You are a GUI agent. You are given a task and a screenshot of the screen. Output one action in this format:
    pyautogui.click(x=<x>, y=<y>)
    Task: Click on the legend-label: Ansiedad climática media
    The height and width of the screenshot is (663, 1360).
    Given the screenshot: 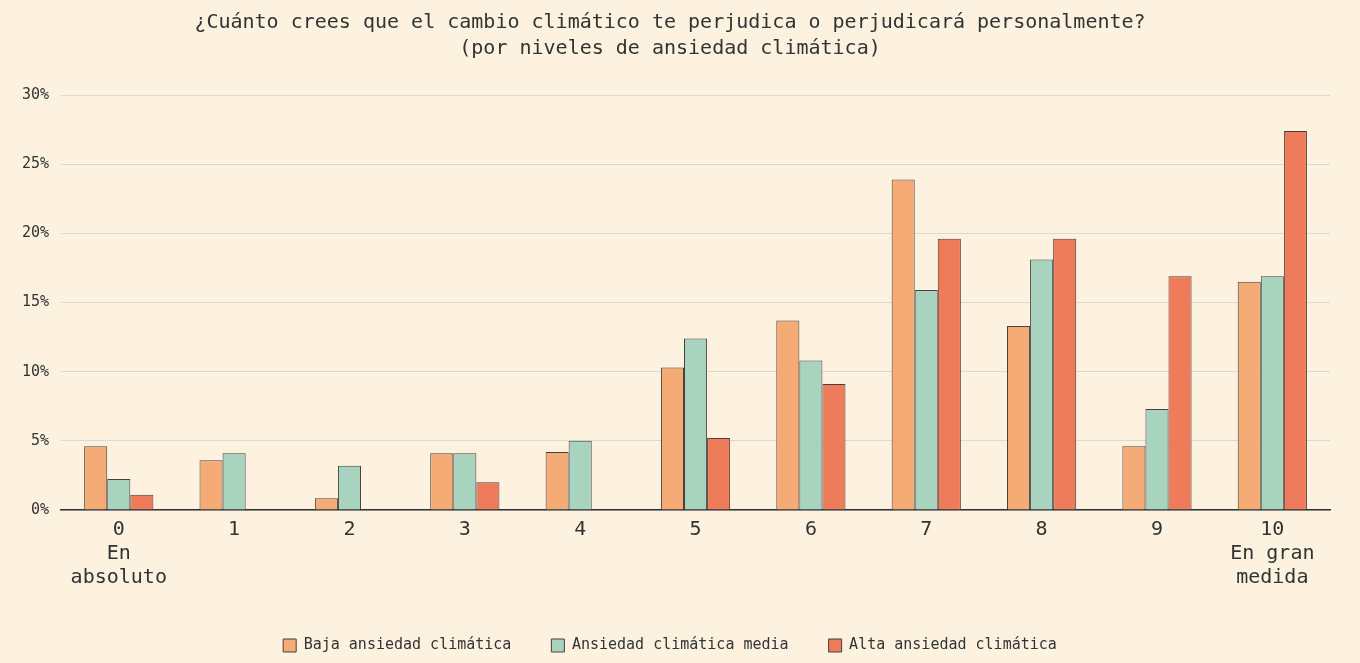 What is the action you would take?
    pyautogui.click(x=680, y=644)
    